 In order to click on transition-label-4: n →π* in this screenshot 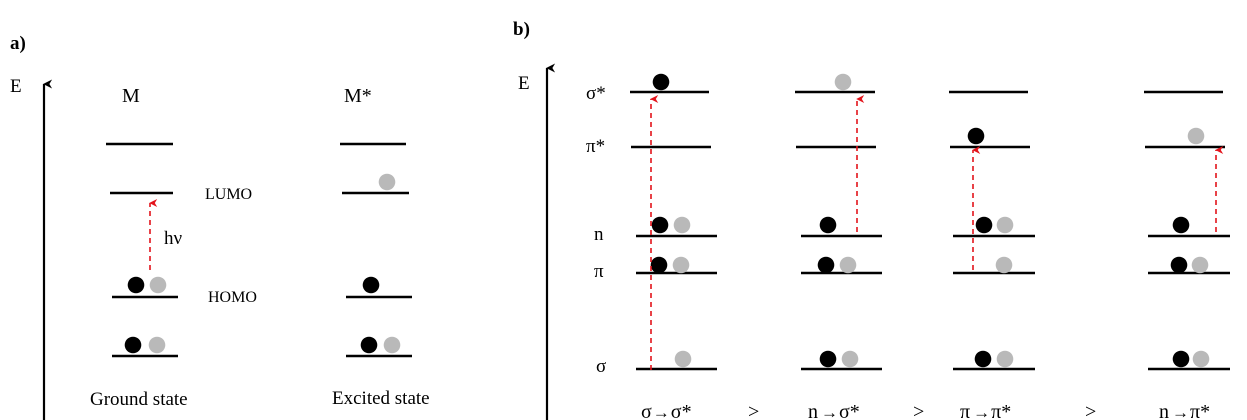, I will do `click(1184, 410)`.